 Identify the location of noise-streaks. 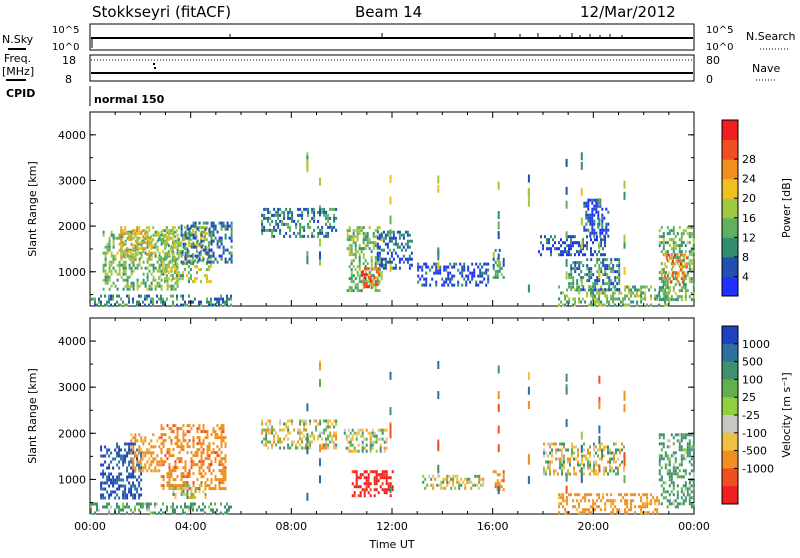
(466, 222).